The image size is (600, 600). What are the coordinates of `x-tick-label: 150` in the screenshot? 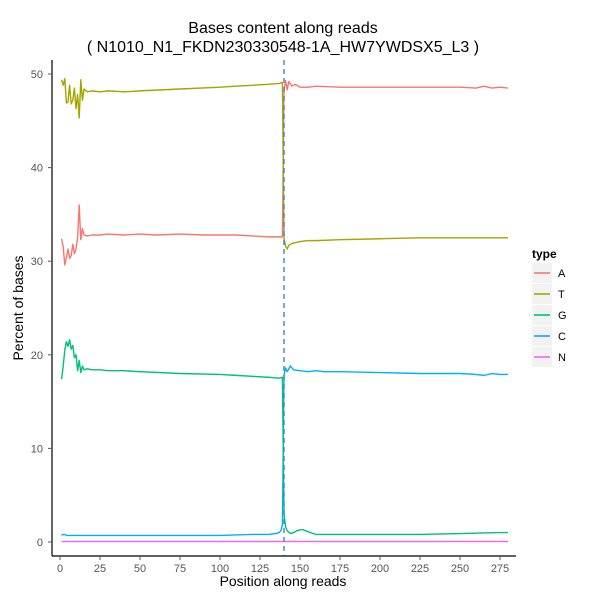 It's located at (300, 569).